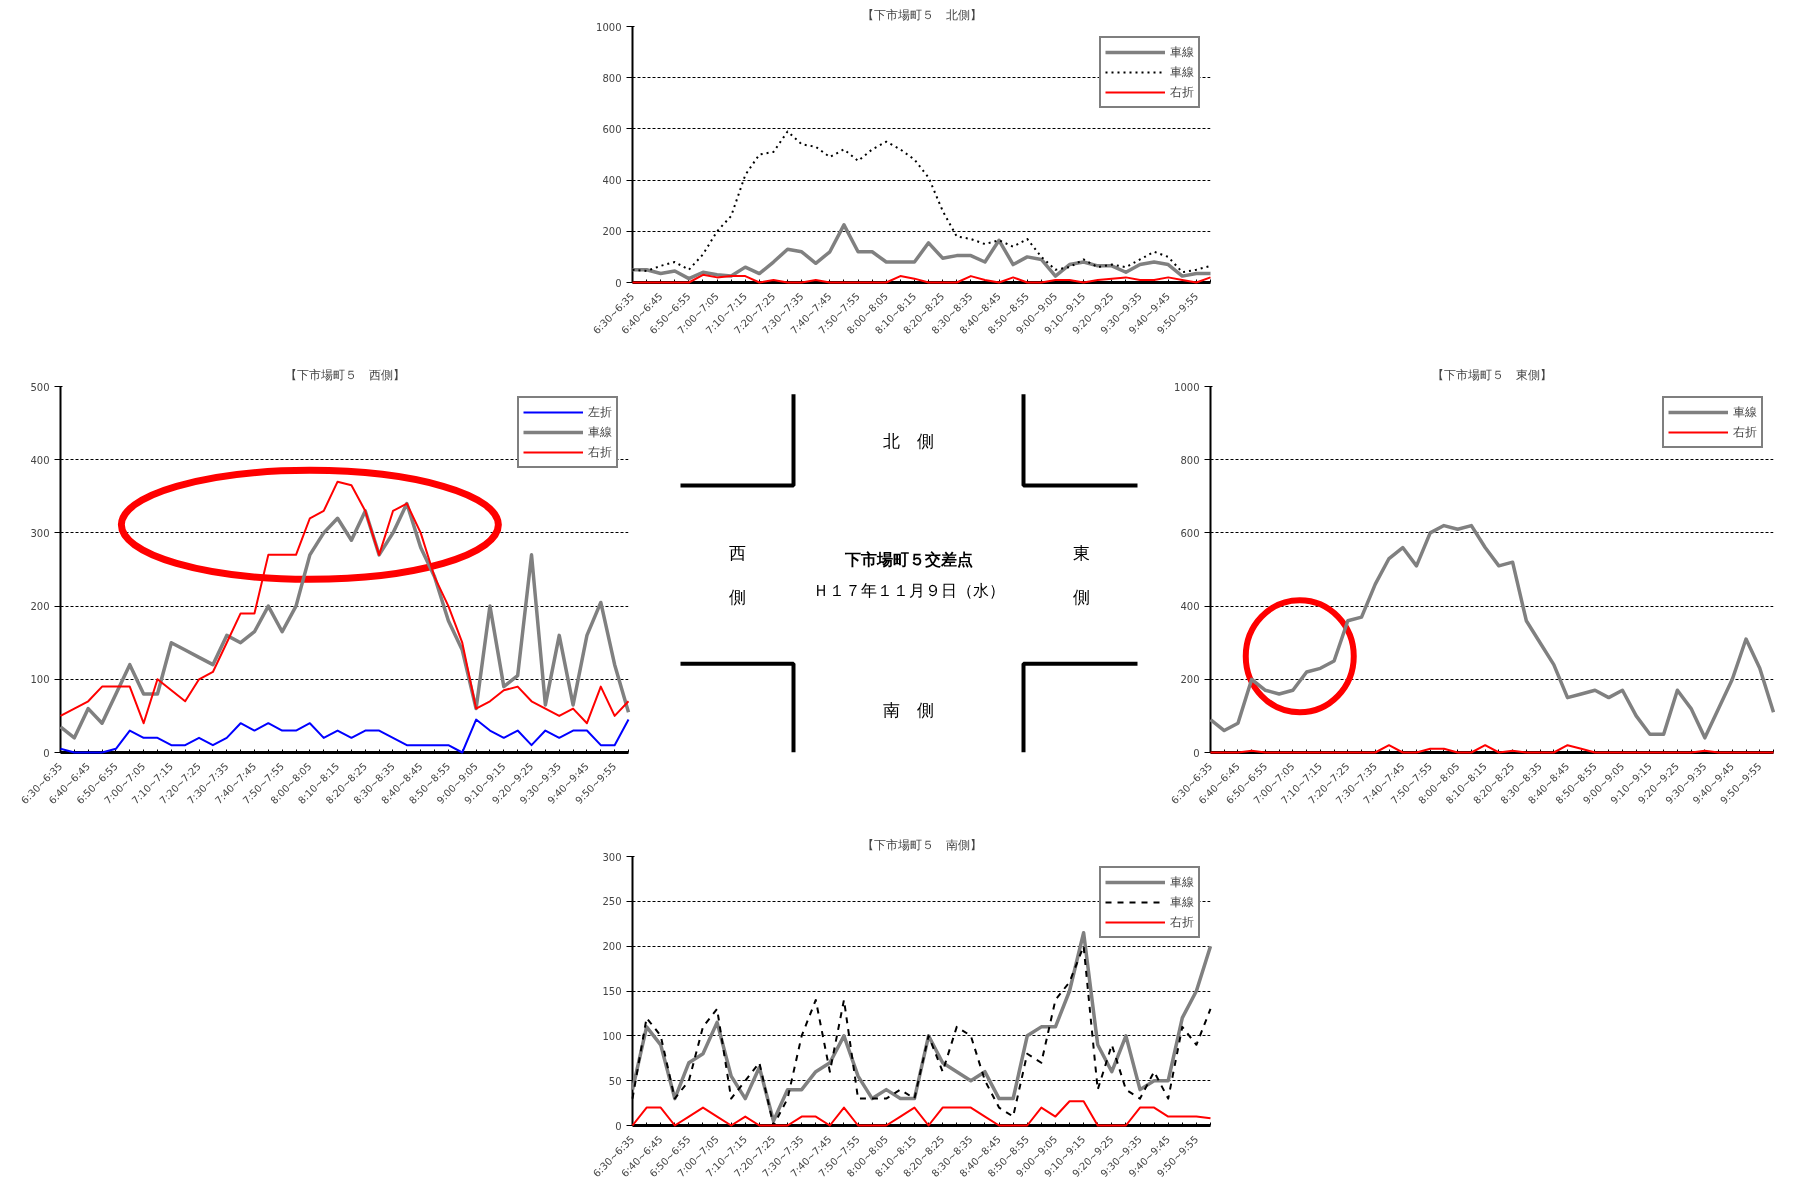 The image size is (1795, 1203). What do you see at coordinates (921, 14) in the screenshot?
I see `chart-title: 【下市場町５ 北側】` at bounding box center [921, 14].